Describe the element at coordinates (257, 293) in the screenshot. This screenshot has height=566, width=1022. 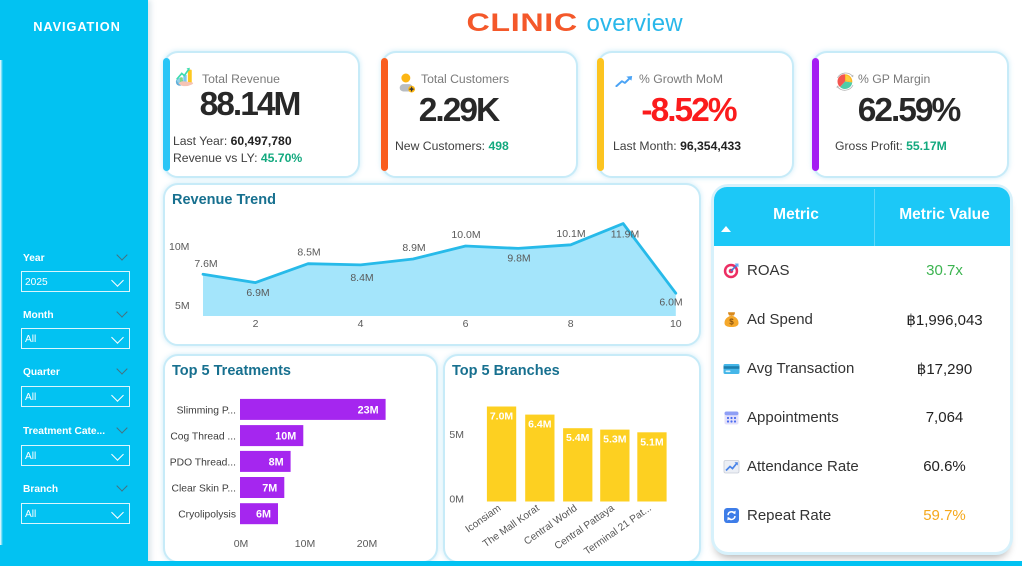
I see `svg-text: 6.9M` at that location.